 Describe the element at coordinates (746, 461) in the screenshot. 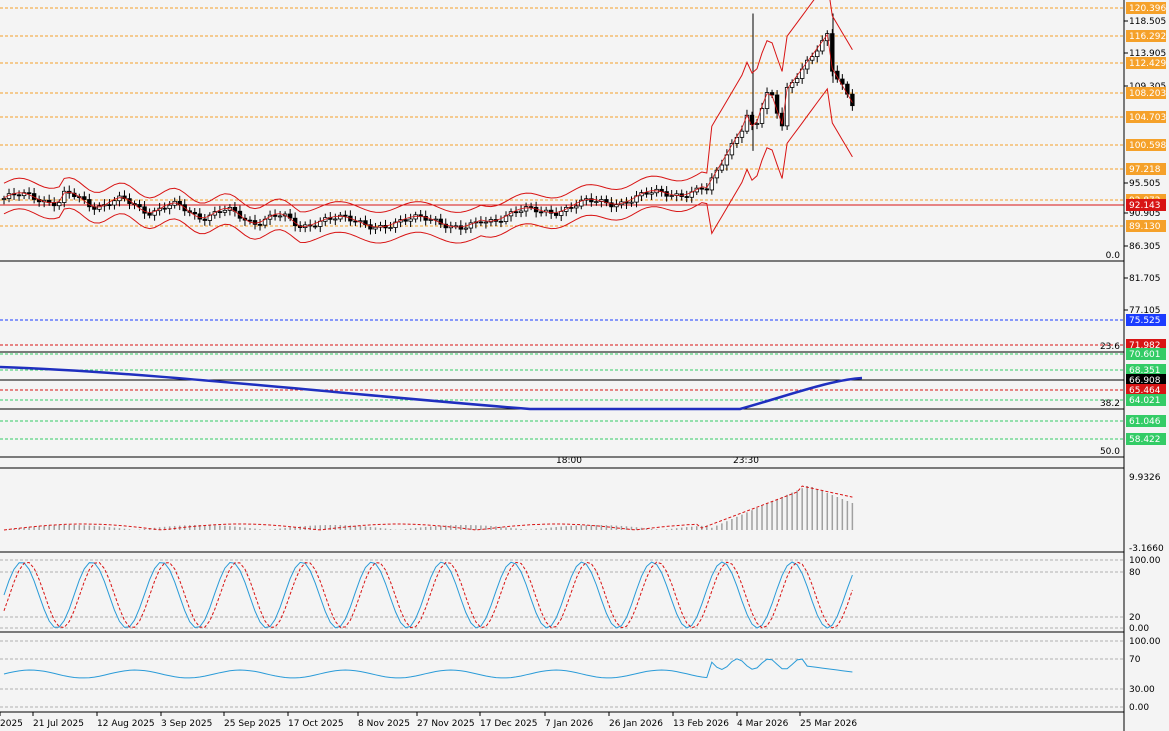

I see `time-marker: 23:30` at that location.